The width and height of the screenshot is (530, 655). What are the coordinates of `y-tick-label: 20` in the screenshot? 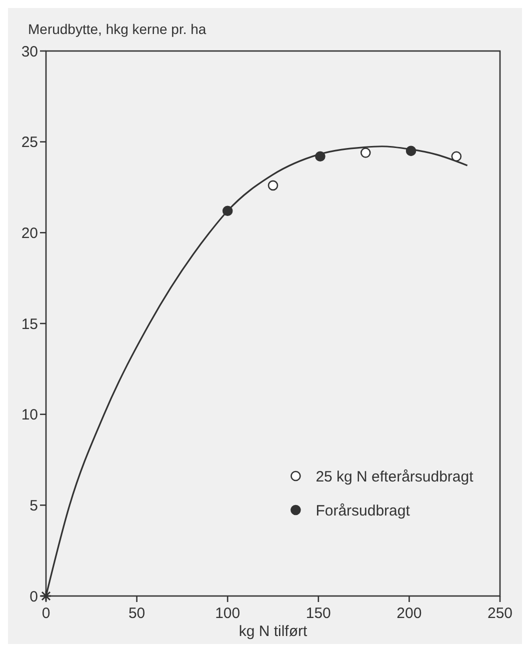 It's located at (29, 233).